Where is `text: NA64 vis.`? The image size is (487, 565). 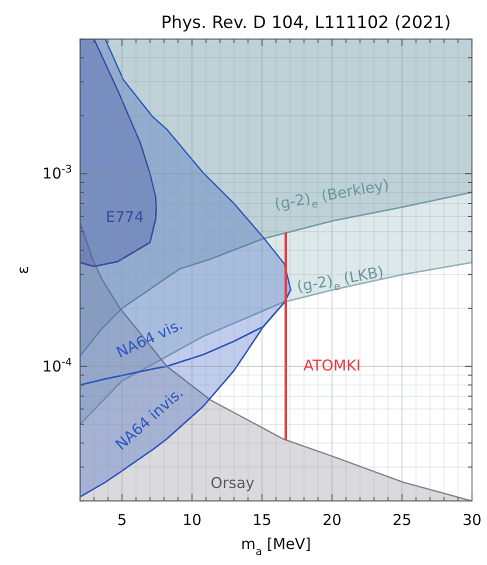 text: NA64 vis. is located at coordinates (150, 338).